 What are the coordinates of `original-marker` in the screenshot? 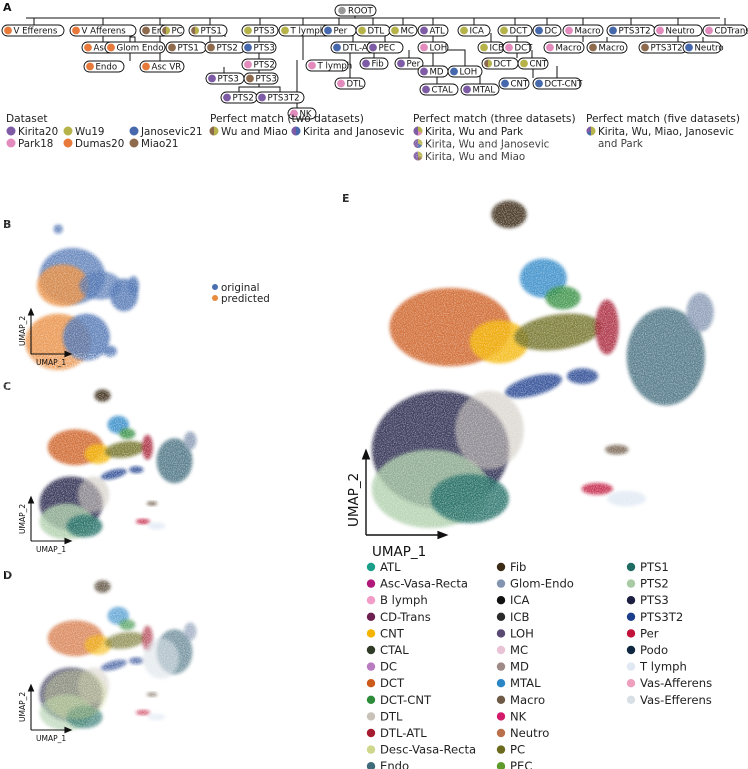 It's located at (215, 287).